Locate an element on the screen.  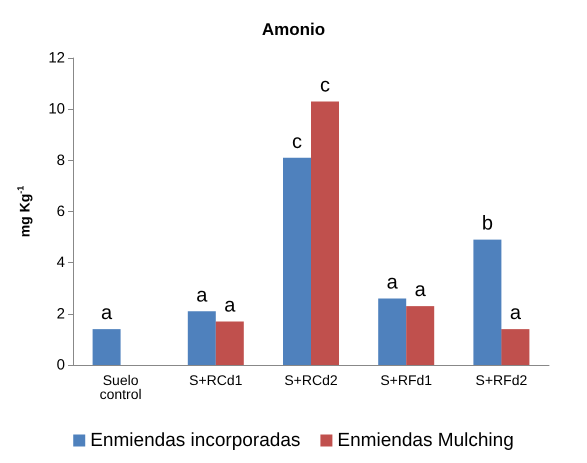
y-tick-label: 6 is located at coordinates (60, 211).